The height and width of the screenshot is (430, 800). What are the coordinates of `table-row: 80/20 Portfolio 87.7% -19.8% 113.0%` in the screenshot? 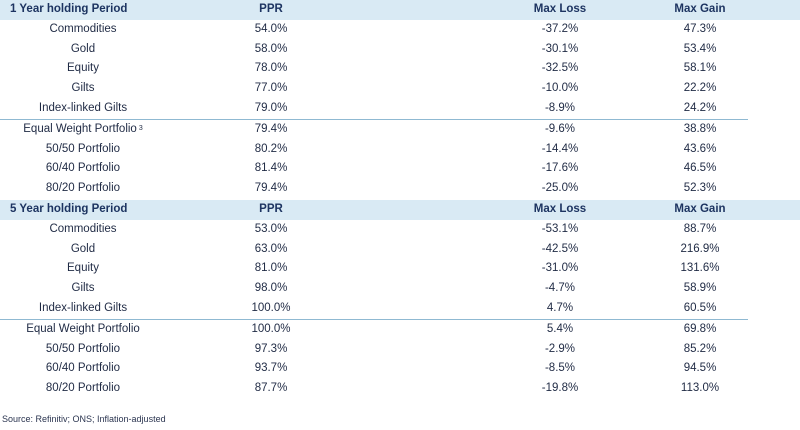 It's located at (400, 389).